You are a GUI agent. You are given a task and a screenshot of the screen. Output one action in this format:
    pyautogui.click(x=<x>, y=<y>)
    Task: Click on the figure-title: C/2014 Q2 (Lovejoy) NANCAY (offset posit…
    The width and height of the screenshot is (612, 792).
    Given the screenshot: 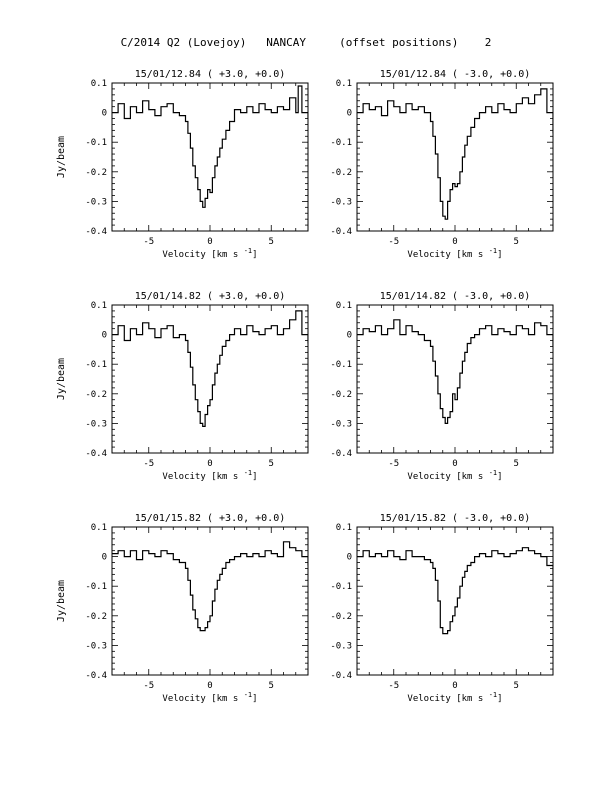 What is the action you would take?
    pyautogui.click(x=306, y=42)
    